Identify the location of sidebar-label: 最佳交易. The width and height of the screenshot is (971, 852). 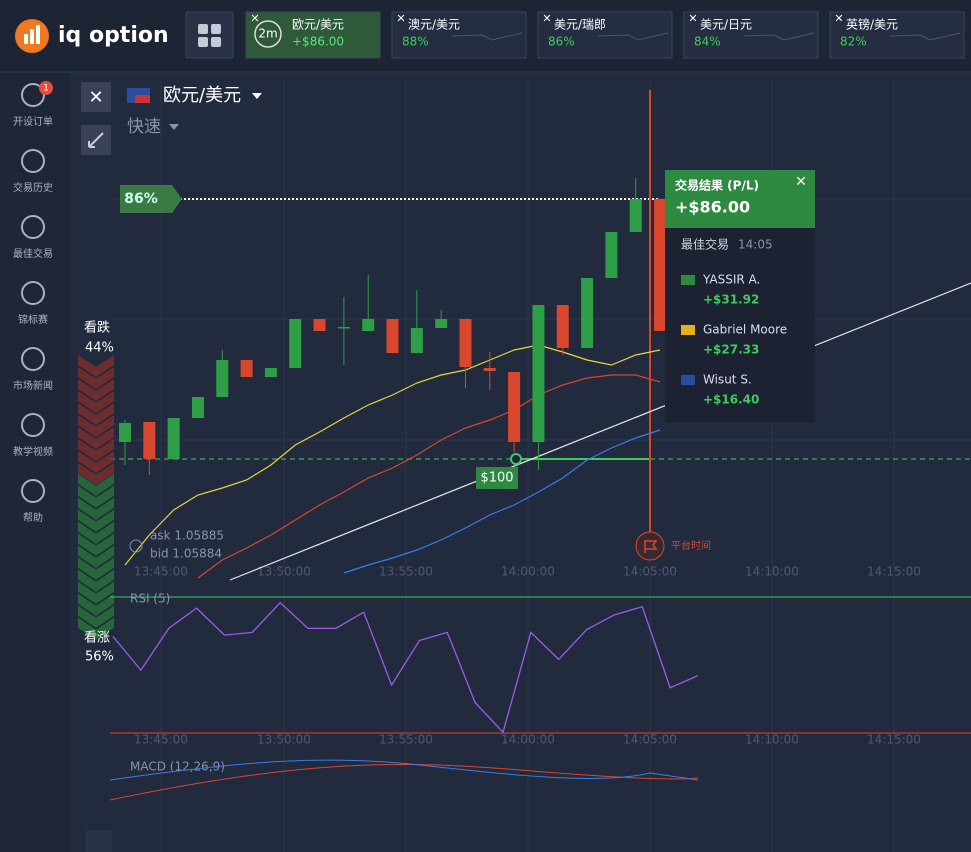
(33, 253).